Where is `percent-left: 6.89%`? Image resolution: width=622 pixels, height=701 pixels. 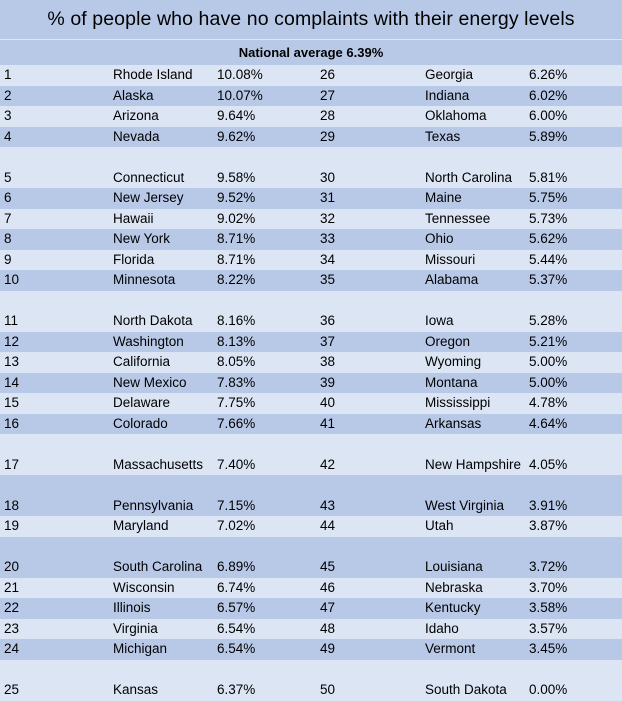
percent-left: 6.89% is located at coordinates (236, 566).